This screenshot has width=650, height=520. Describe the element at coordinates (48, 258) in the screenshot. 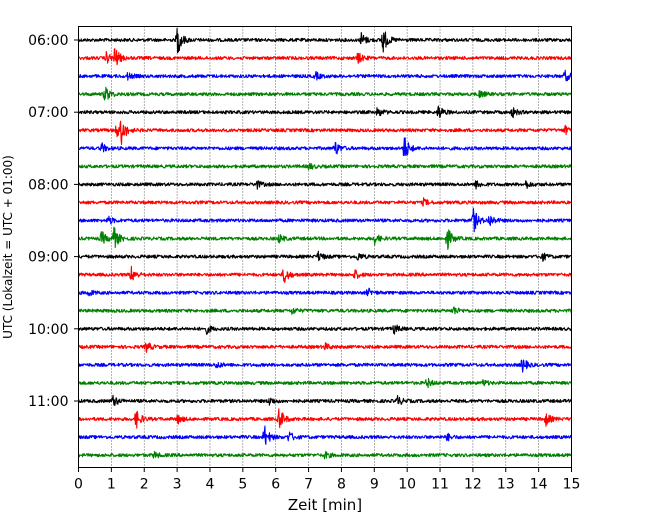

I see `y-tick-label: 09:00` at that location.